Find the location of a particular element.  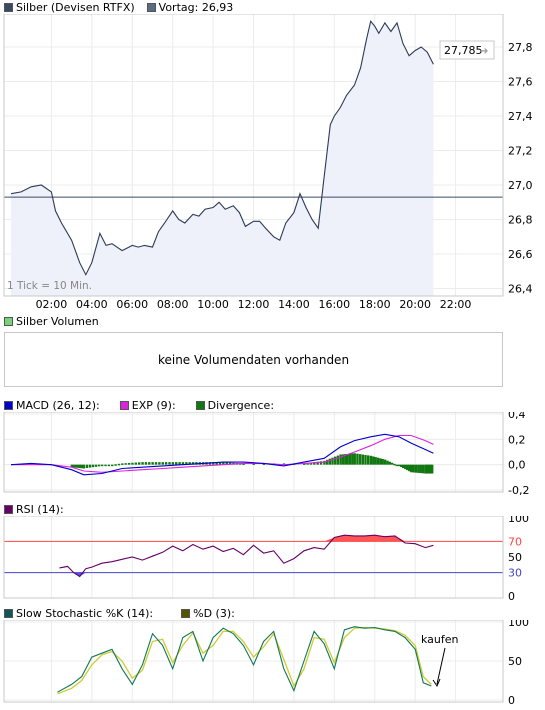

price-y-tick: 27,8 is located at coordinates (520, 47).